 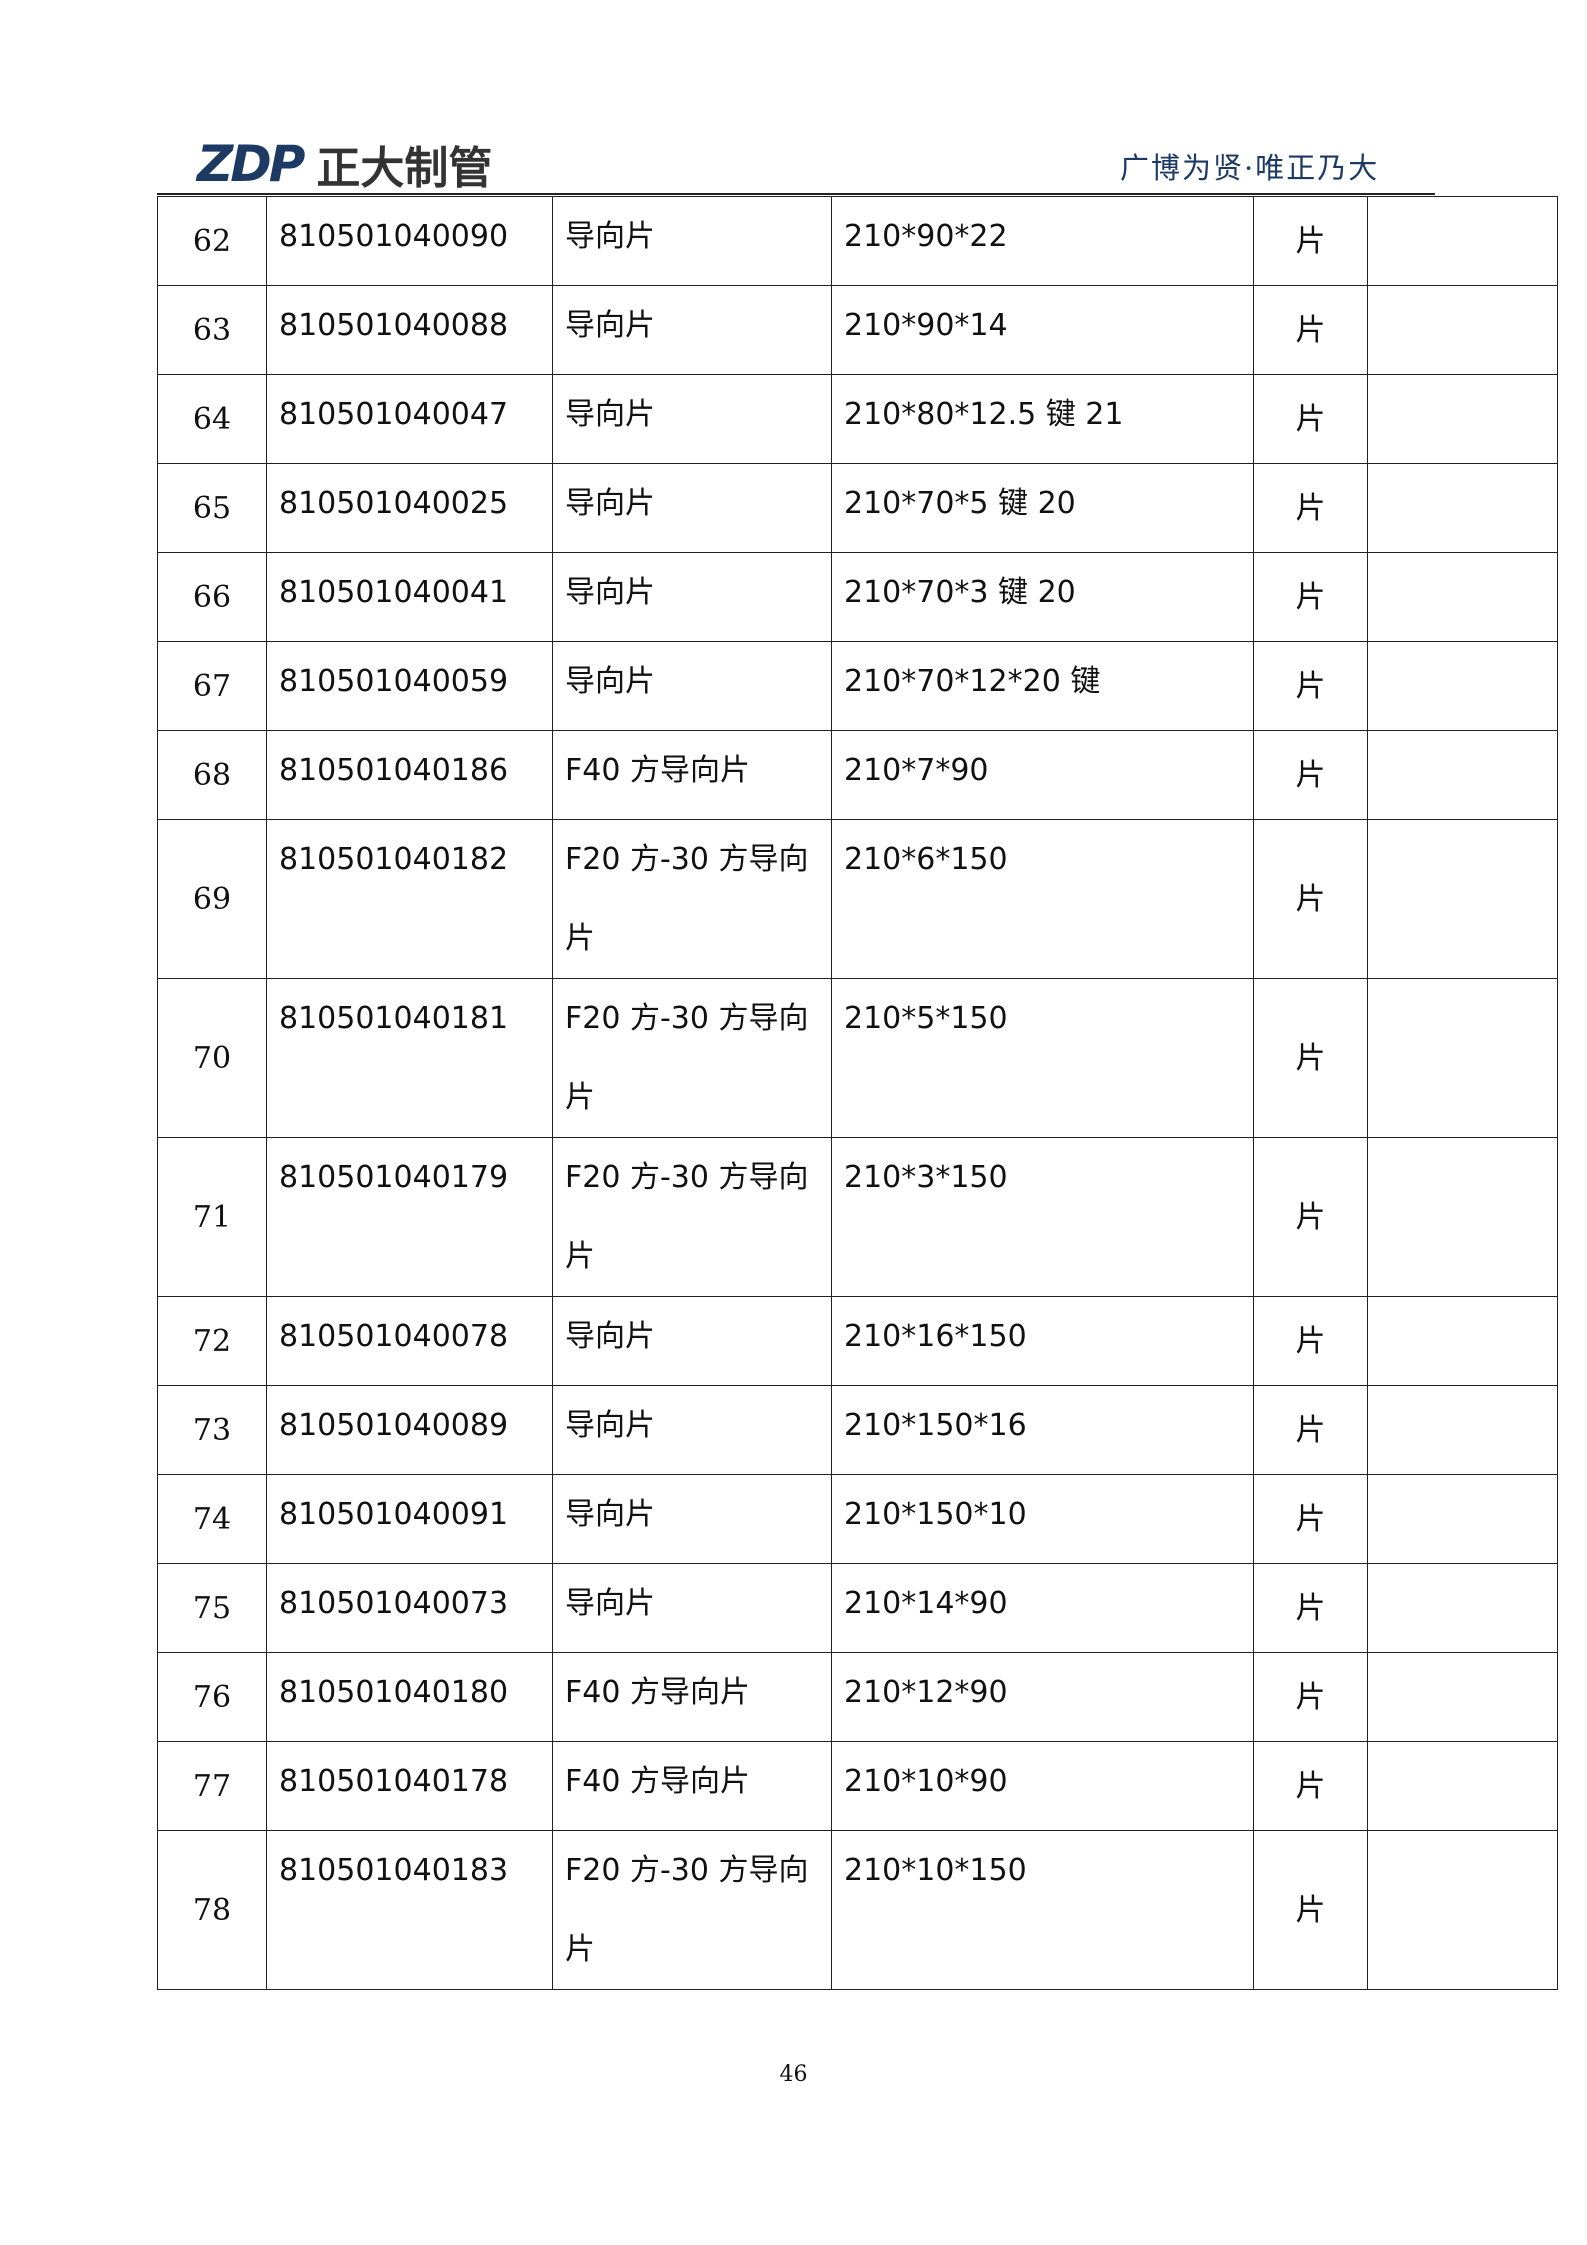 I want to click on item-code: 810501040180, so click(x=409, y=1697).